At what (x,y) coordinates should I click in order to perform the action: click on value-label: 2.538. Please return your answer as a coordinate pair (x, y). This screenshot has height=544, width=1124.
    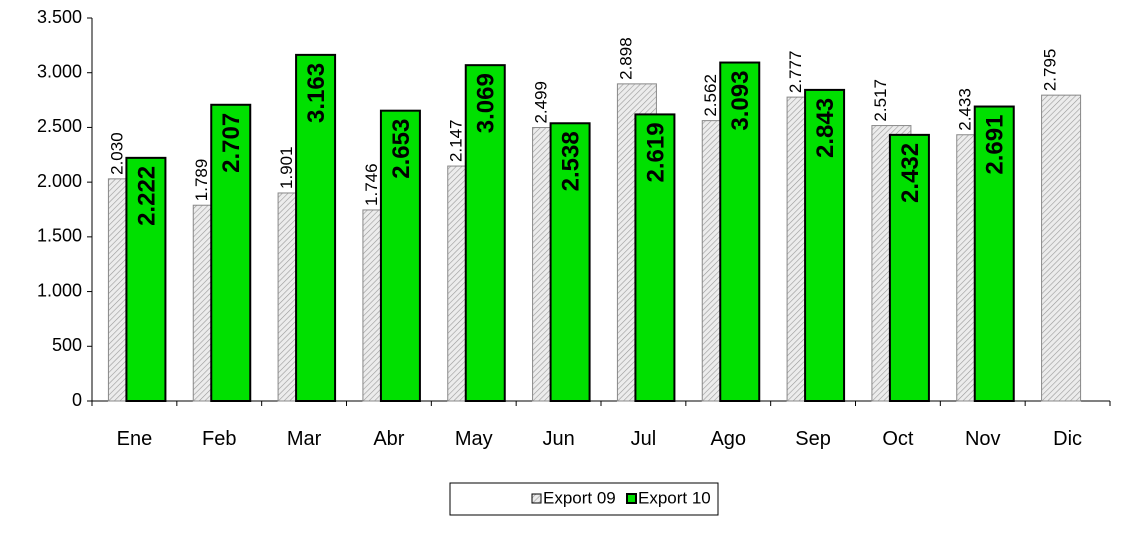
    Looking at the image, I should click on (571, 161).